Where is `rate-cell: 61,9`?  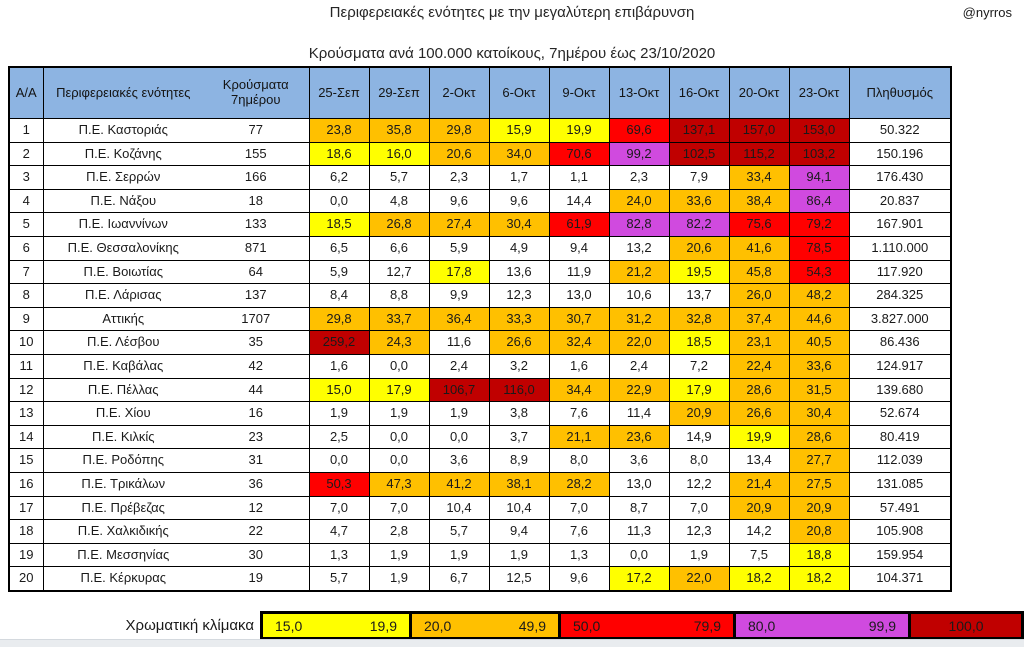 rate-cell: 61,9 is located at coordinates (579, 224).